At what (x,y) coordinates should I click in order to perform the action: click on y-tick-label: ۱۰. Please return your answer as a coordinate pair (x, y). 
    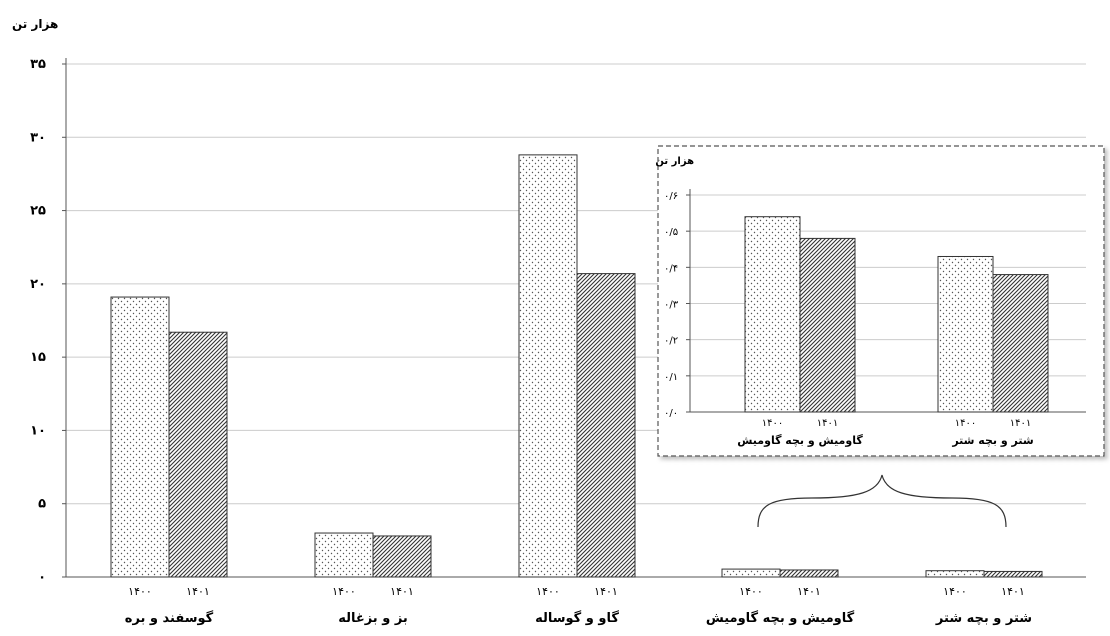
    Looking at the image, I should click on (38, 430).